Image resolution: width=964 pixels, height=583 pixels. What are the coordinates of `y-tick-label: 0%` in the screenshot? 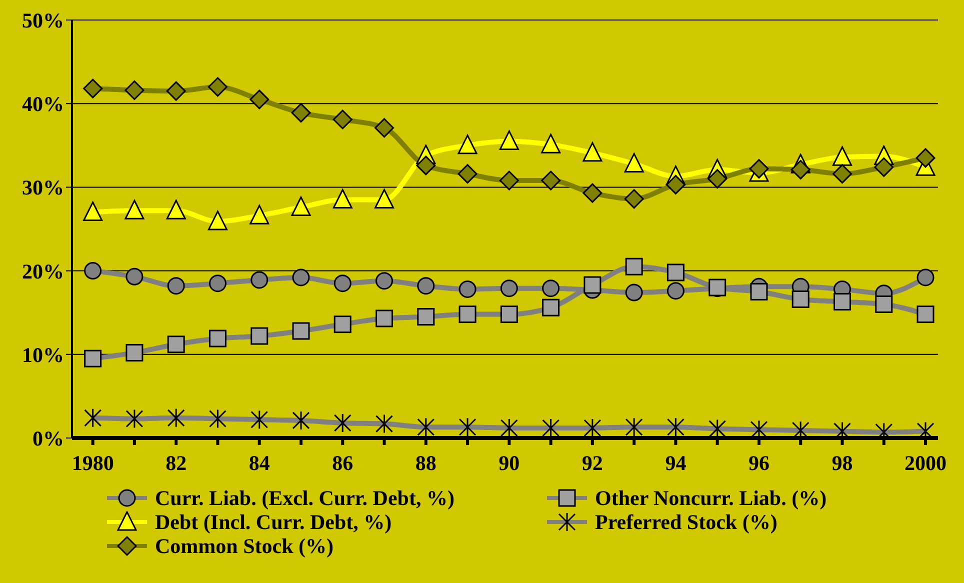 It's located at (48, 438).